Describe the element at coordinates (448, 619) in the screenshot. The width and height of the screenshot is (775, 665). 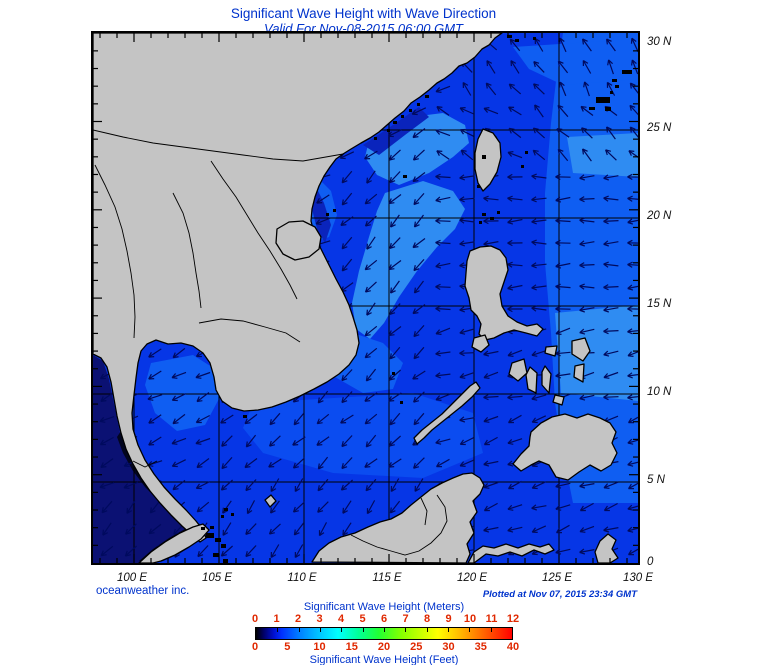
I see `meter-tick-label: 9` at that location.